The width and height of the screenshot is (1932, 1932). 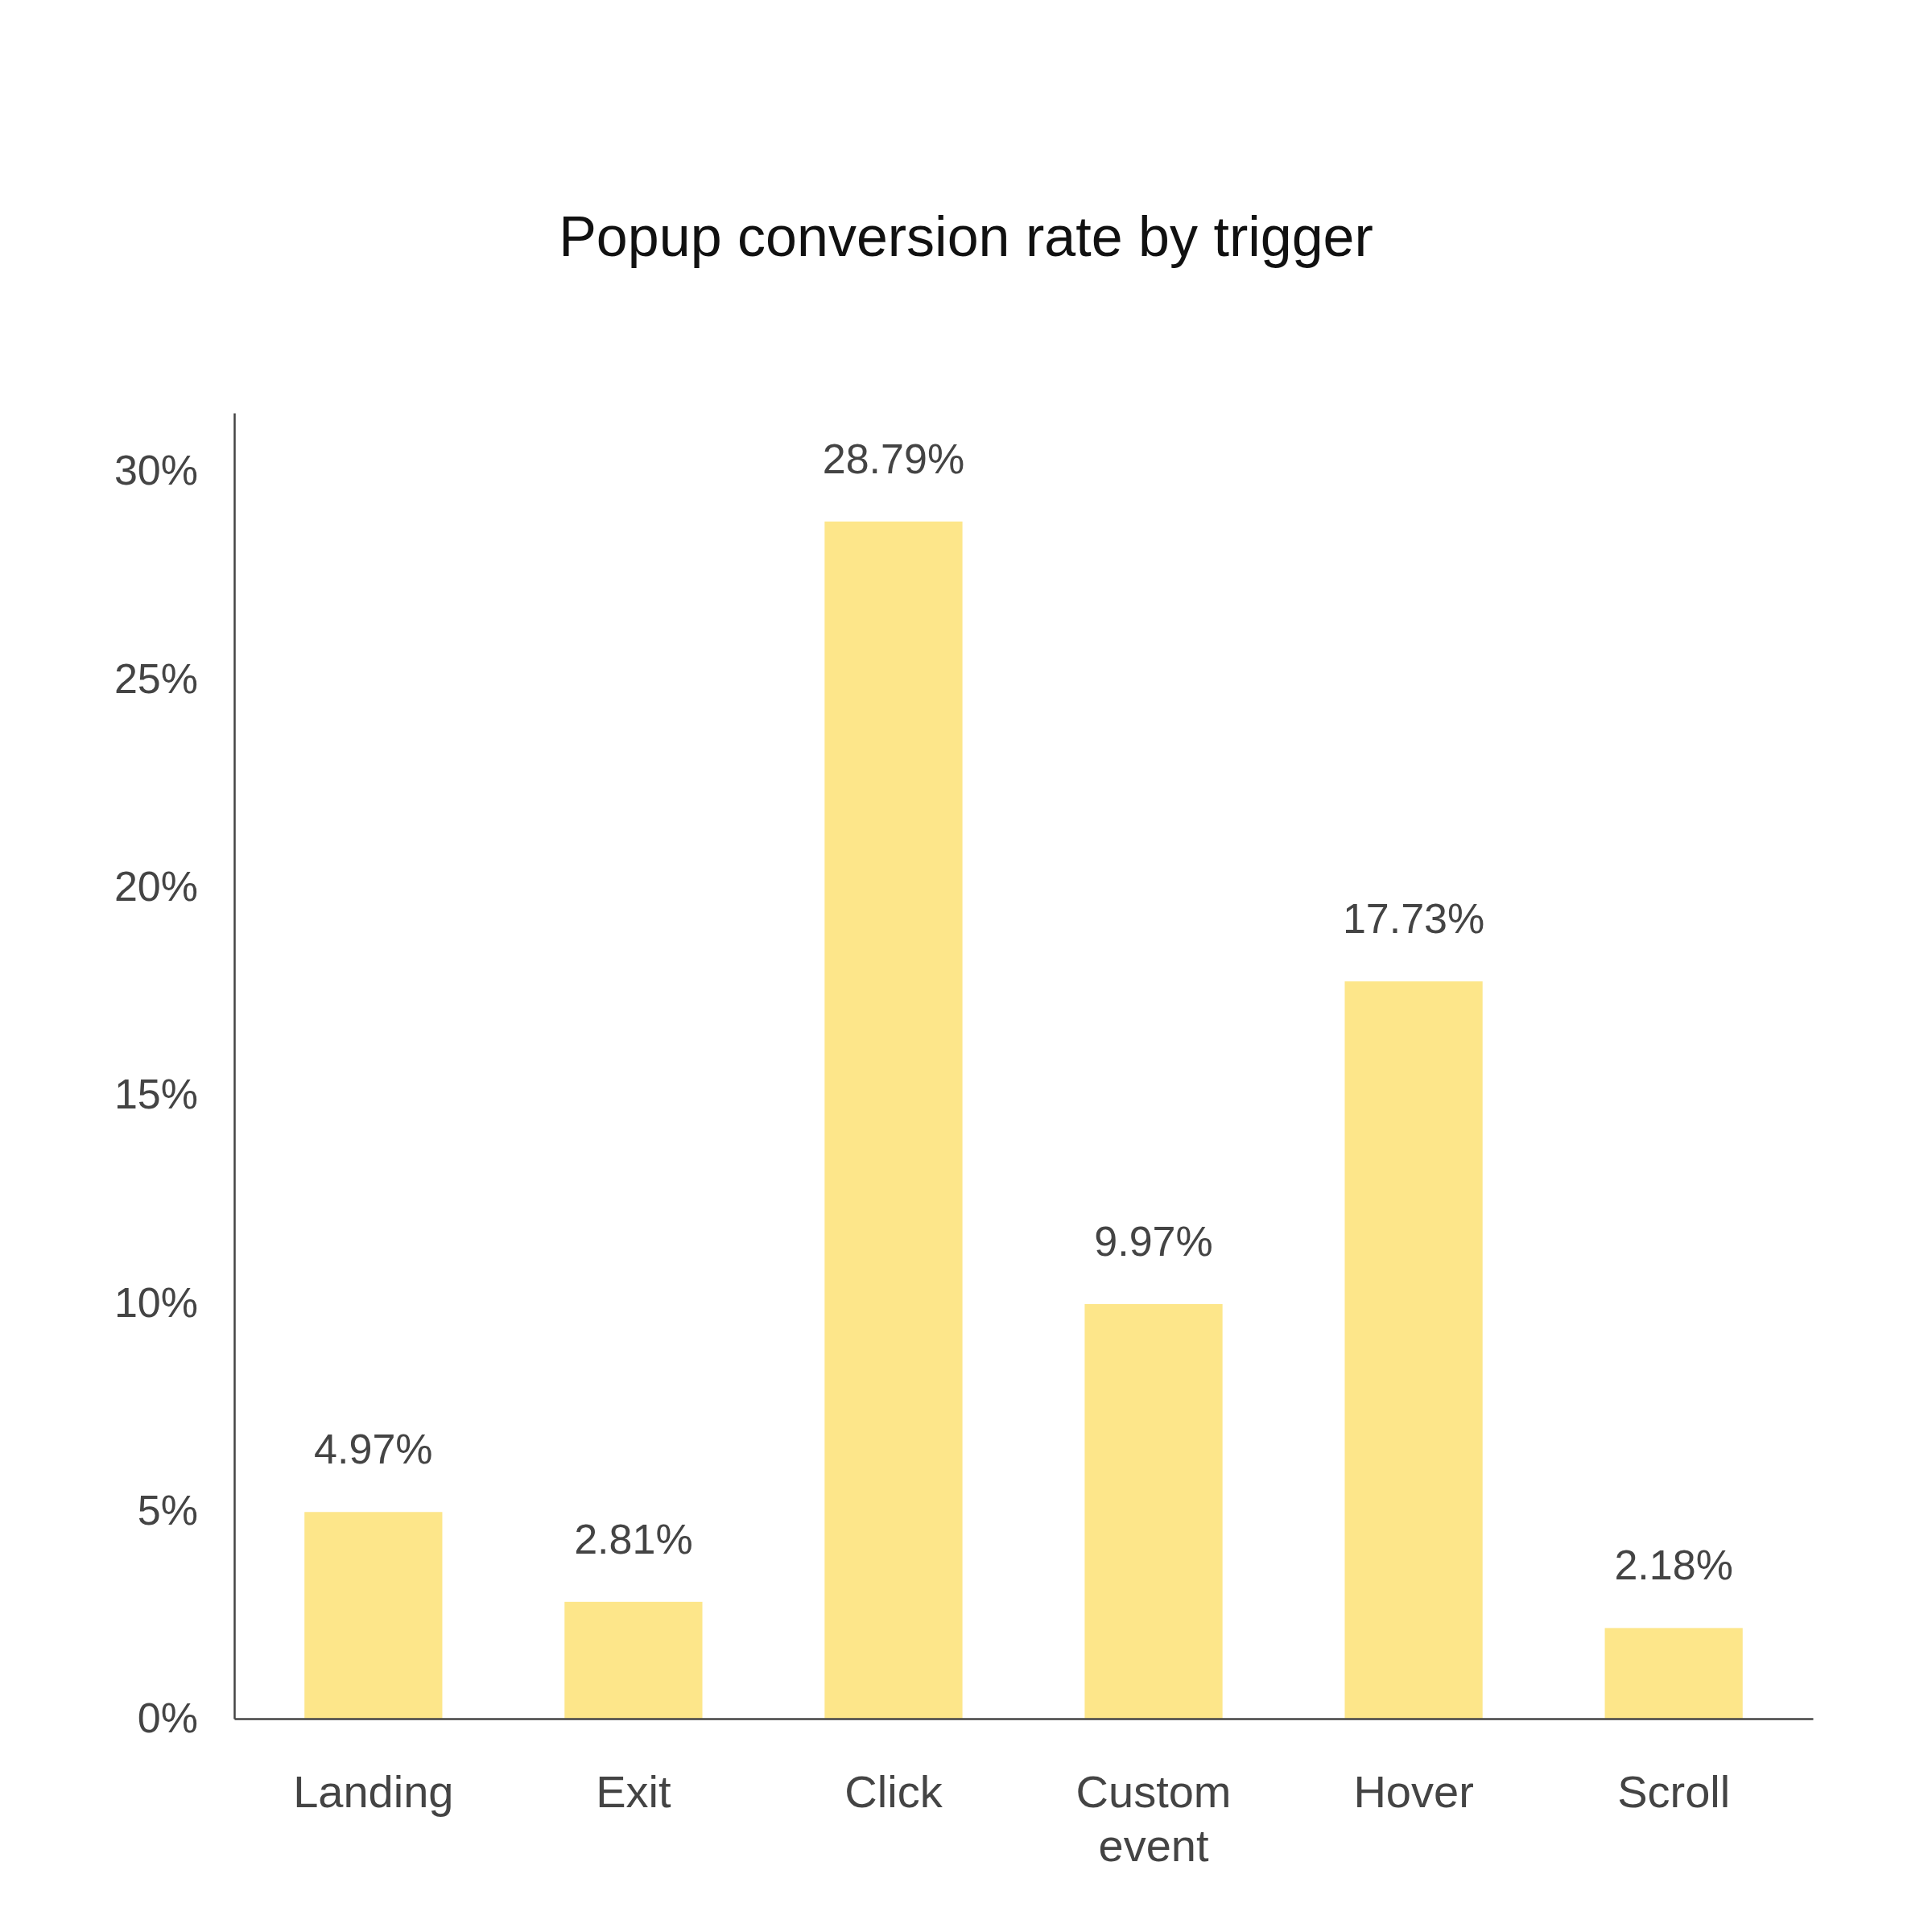 What do you see at coordinates (1673, 1565) in the screenshot?
I see `data-label: 2.18%` at bounding box center [1673, 1565].